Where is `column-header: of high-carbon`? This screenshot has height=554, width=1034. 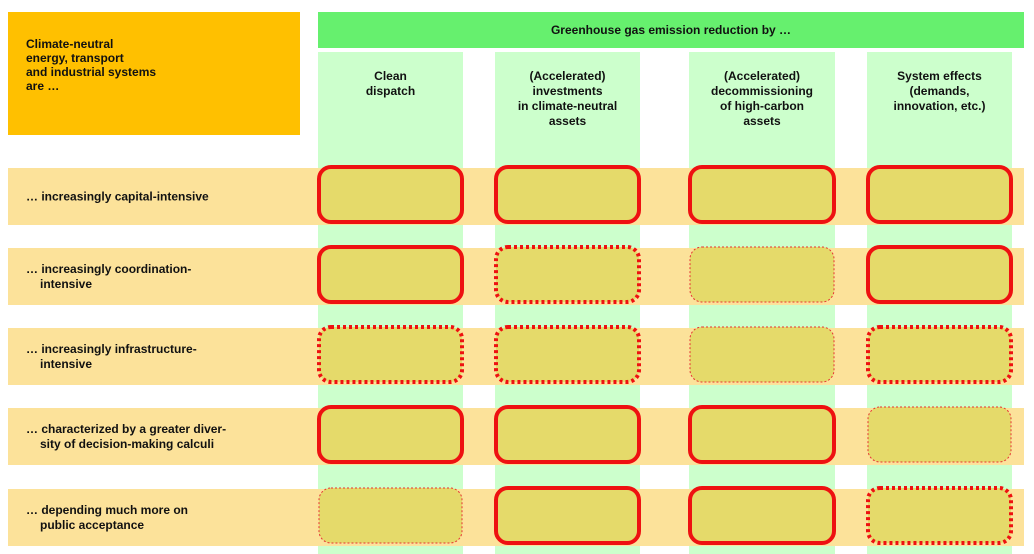 column-header: of high-carbon is located at coordinates (762, 106).